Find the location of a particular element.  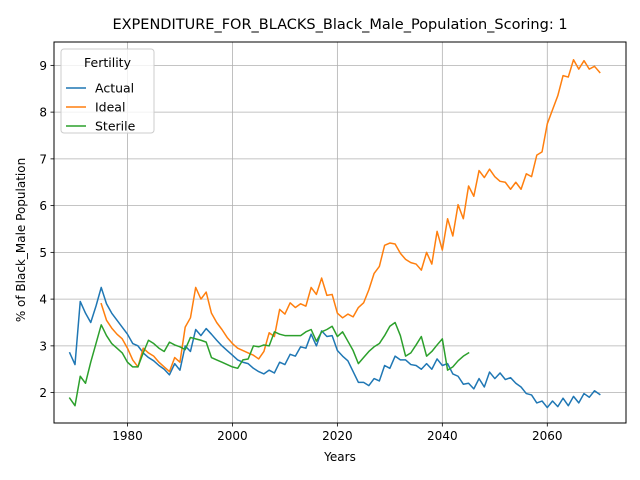

y-tick-label: 9 is located at coordinates (43, 66).